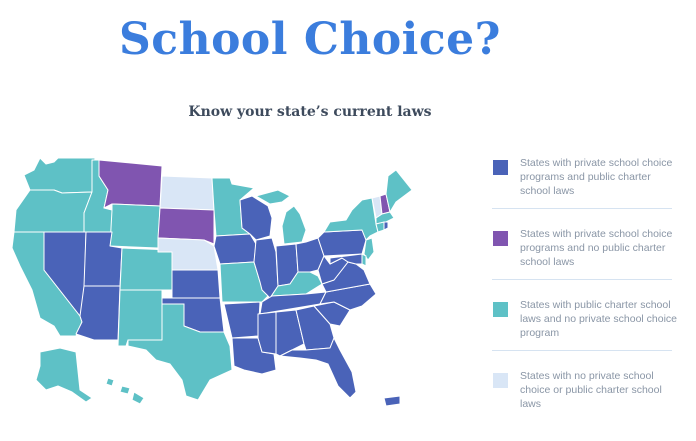 This screenshot has height=441, width=696. Describe the element at coordinates (186, 226) in the screenshot. I see `state-SD` at that location.